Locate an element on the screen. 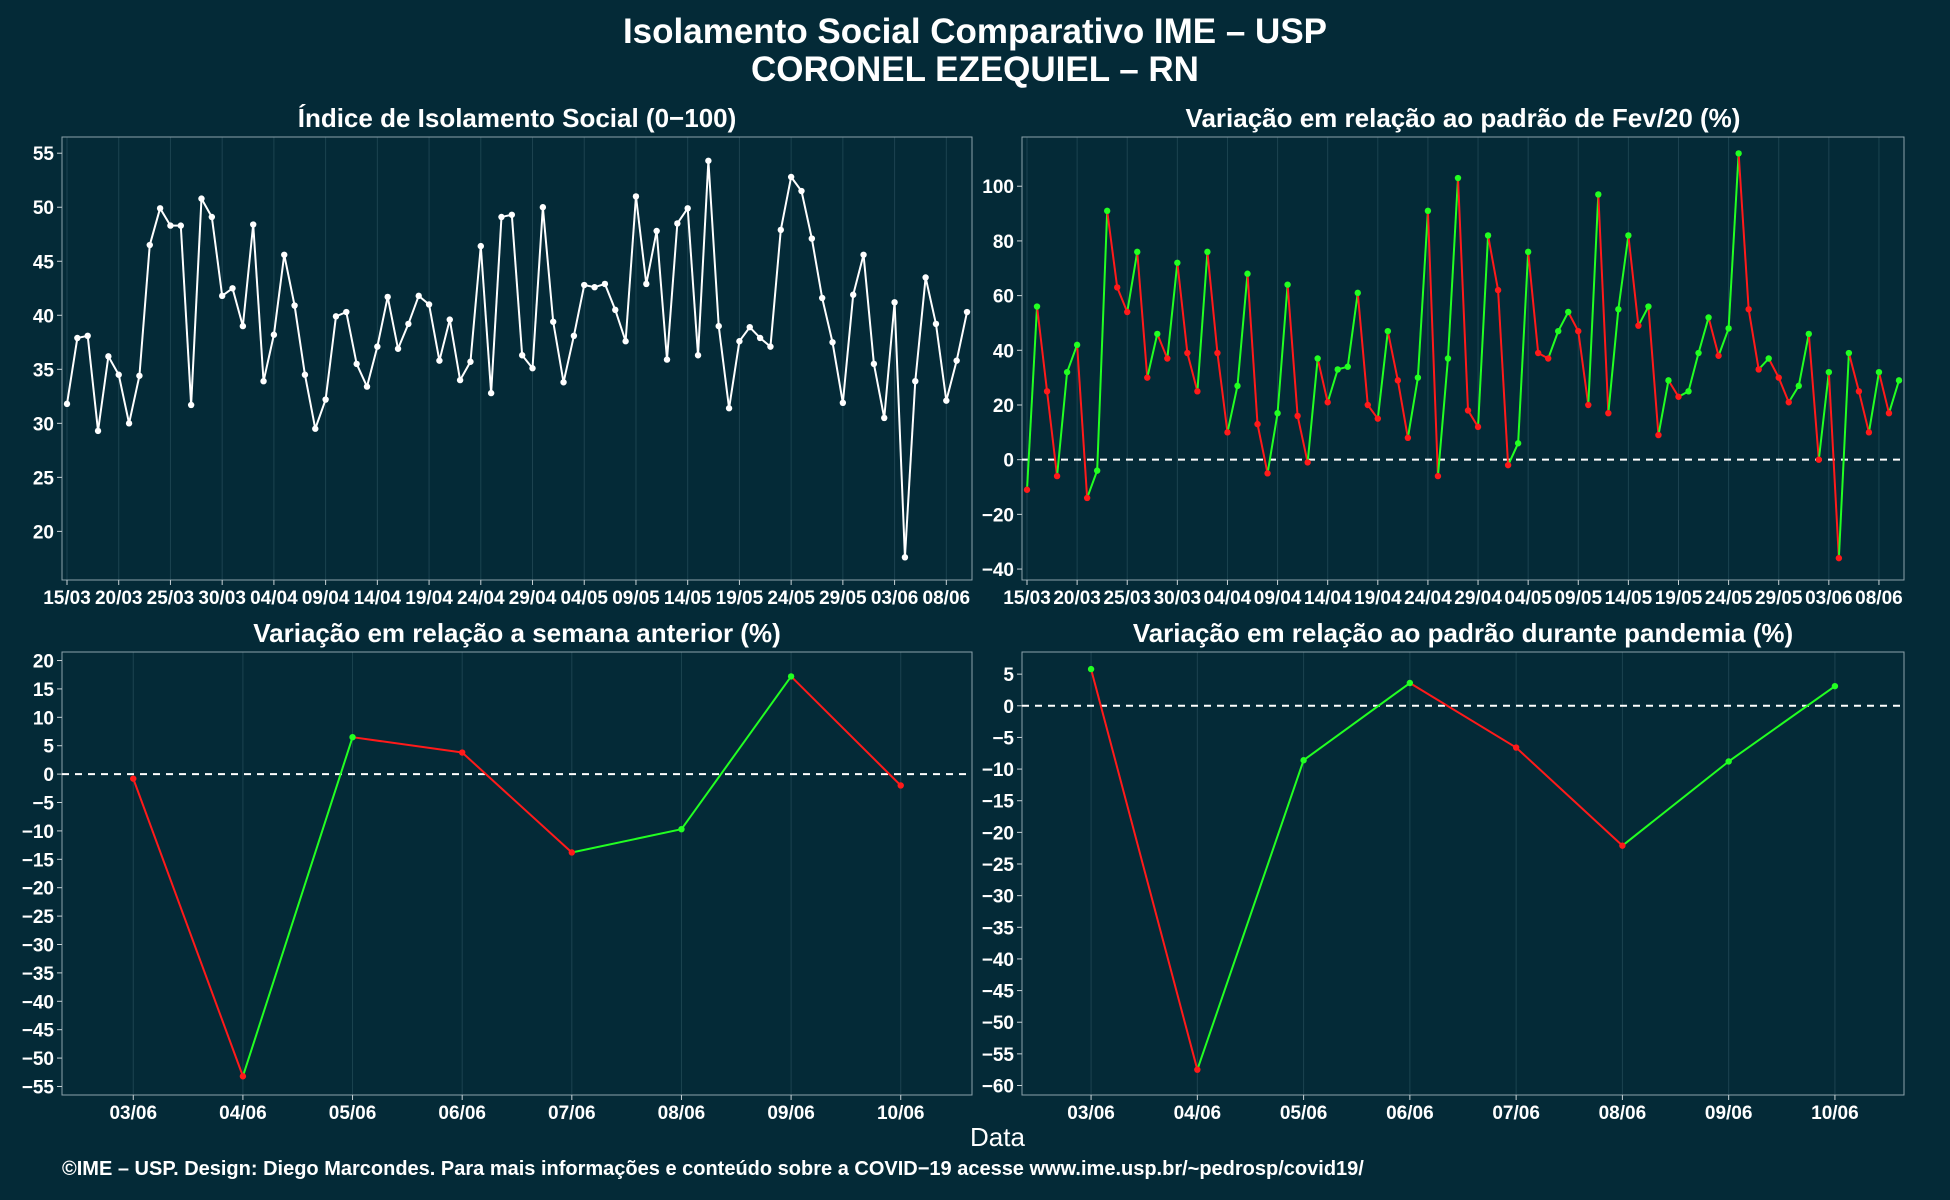 This screenshot has height=1200, width=1950. x-tick-label-15: 29/05 is located at coordinates (843, 598).